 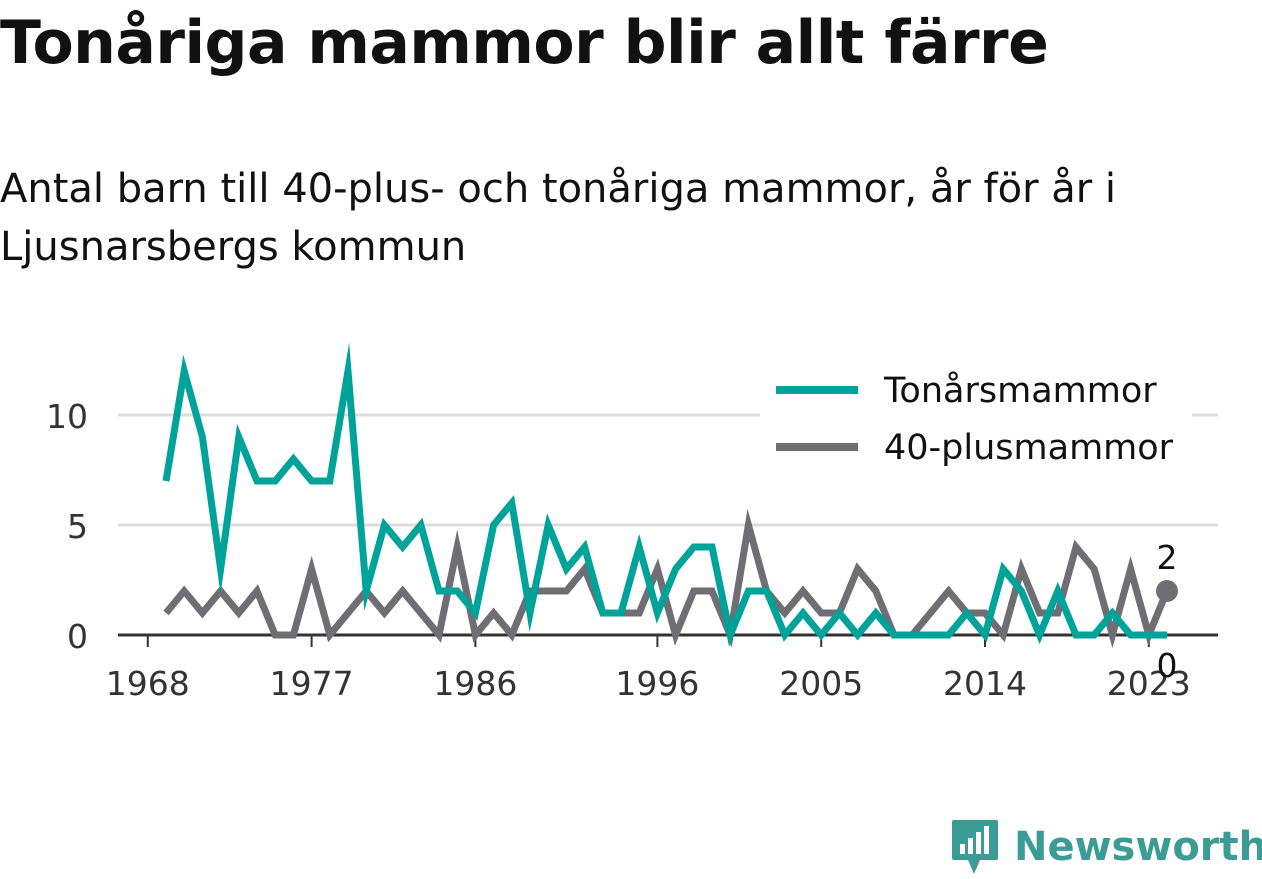 What do you see at coordinates (985, 683) in the screenshot?
I see `x-tick-label: 2014` at bounding box center [985, 683].